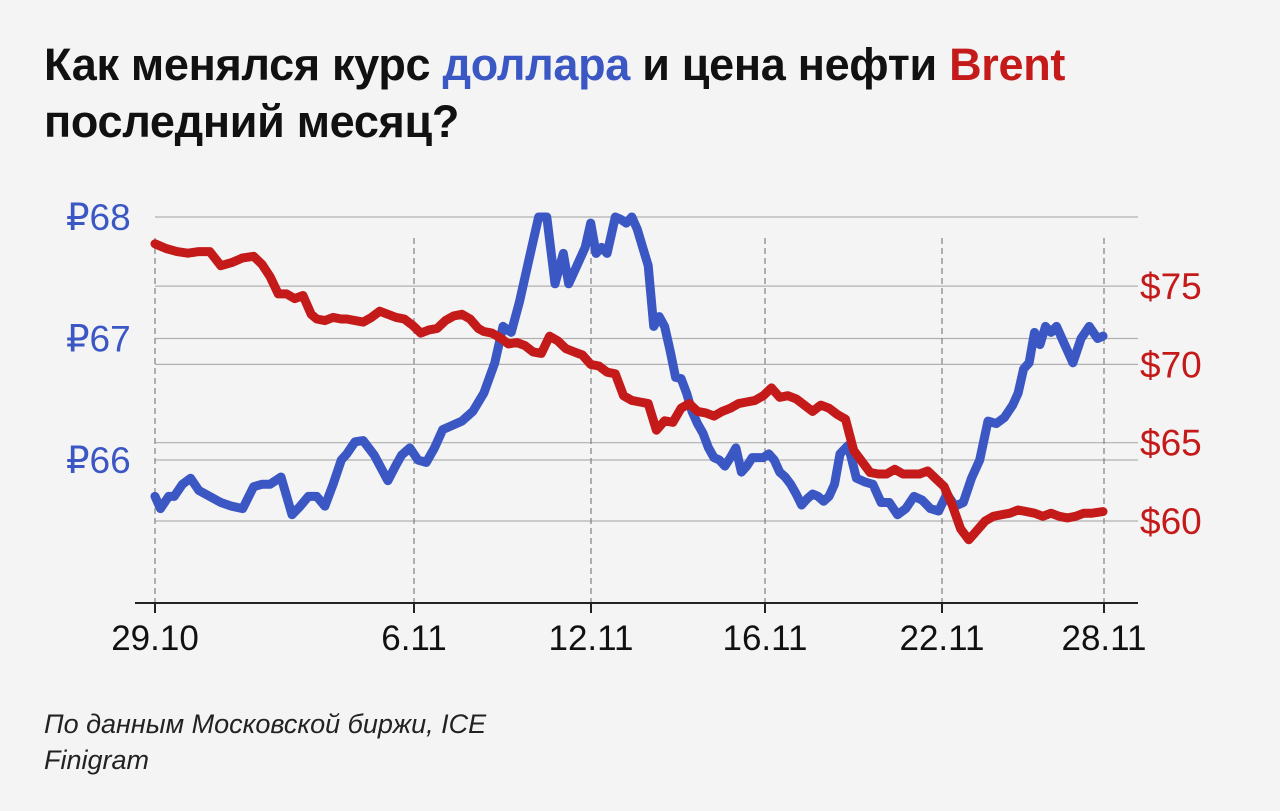 This screenshot has width=1280, height=811. What do you see at coordinates (765, 638) in the screenshot?
I see `x-axis-label-3: 16.11` at bounding box center [765, 638].